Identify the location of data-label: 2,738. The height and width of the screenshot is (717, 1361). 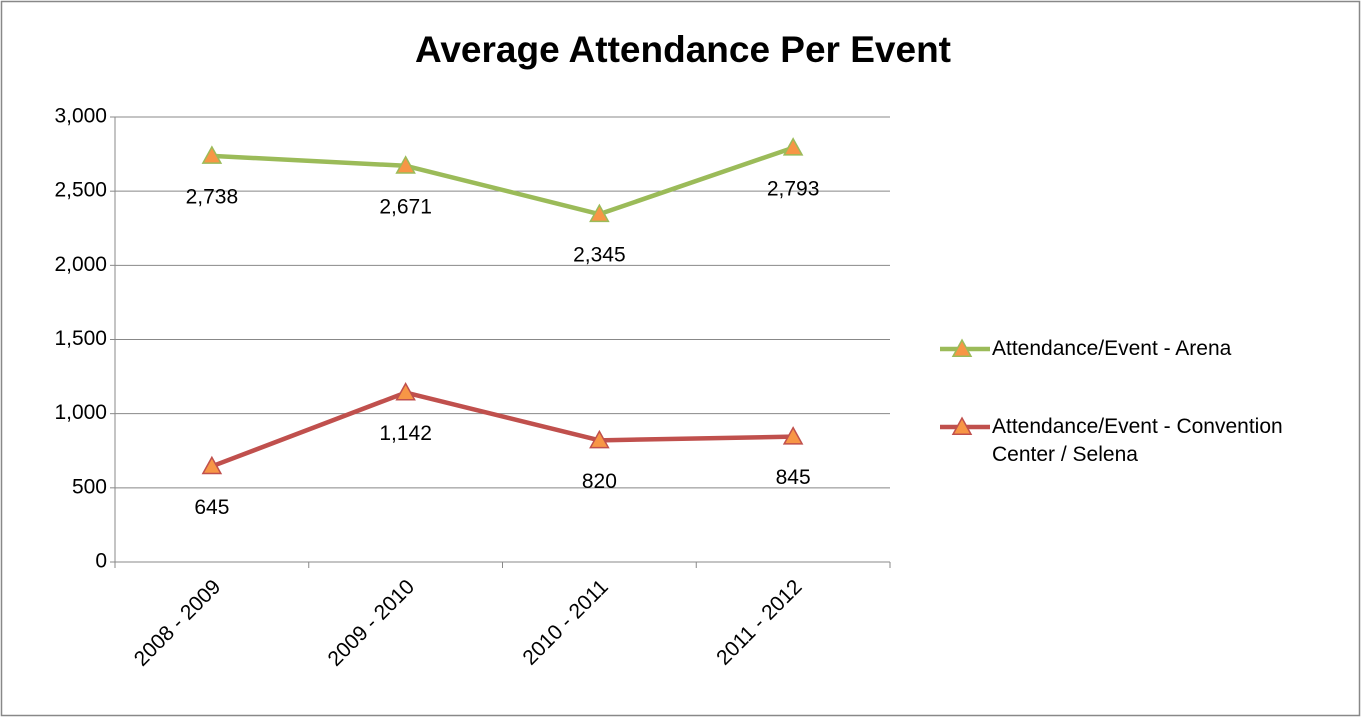
(212, 196).